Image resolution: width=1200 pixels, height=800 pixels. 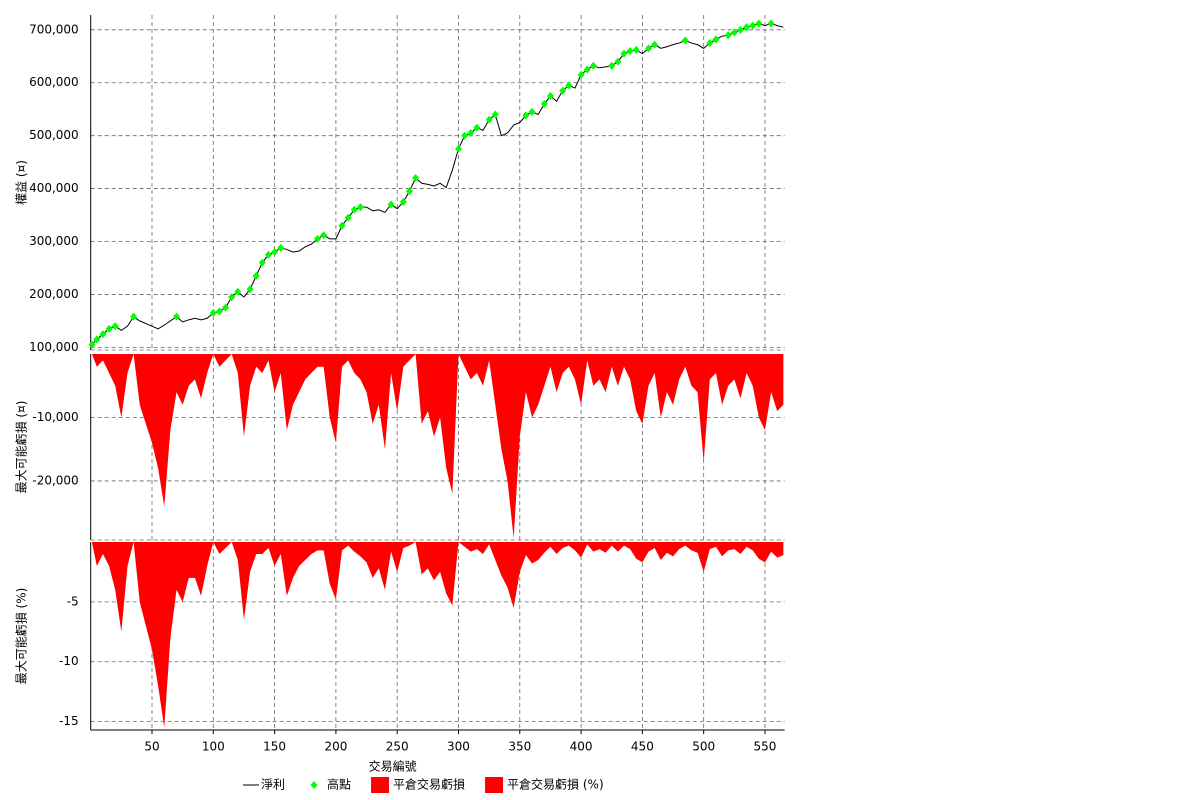 I want to click on legend-label: 高點, so click(x=339, y=784).